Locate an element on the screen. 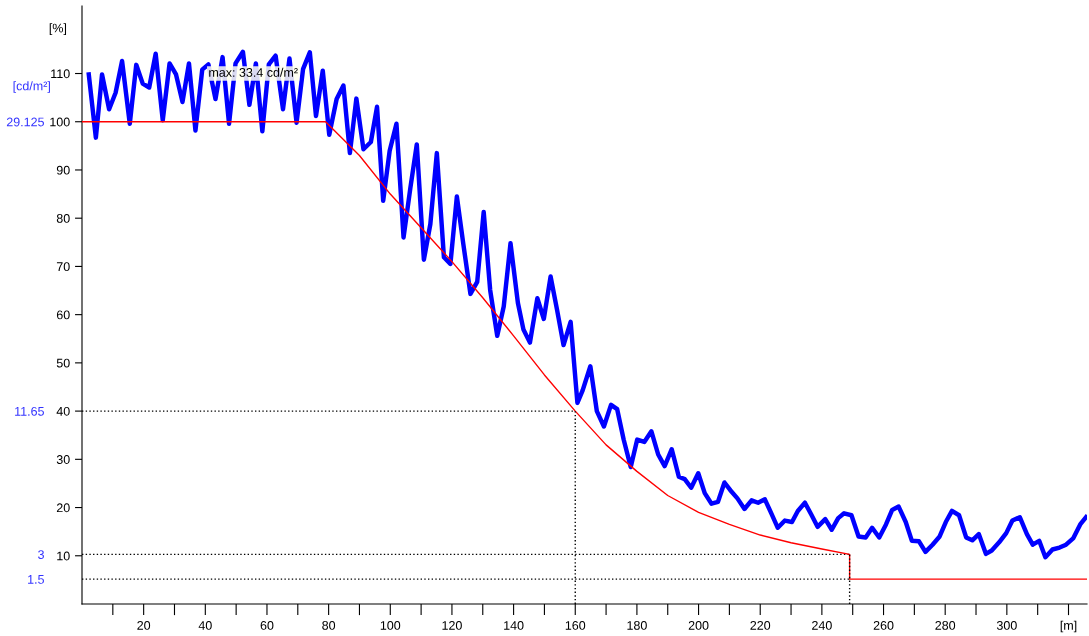  y2-tick-label: 29.125 is located at coordinates (25, 122).